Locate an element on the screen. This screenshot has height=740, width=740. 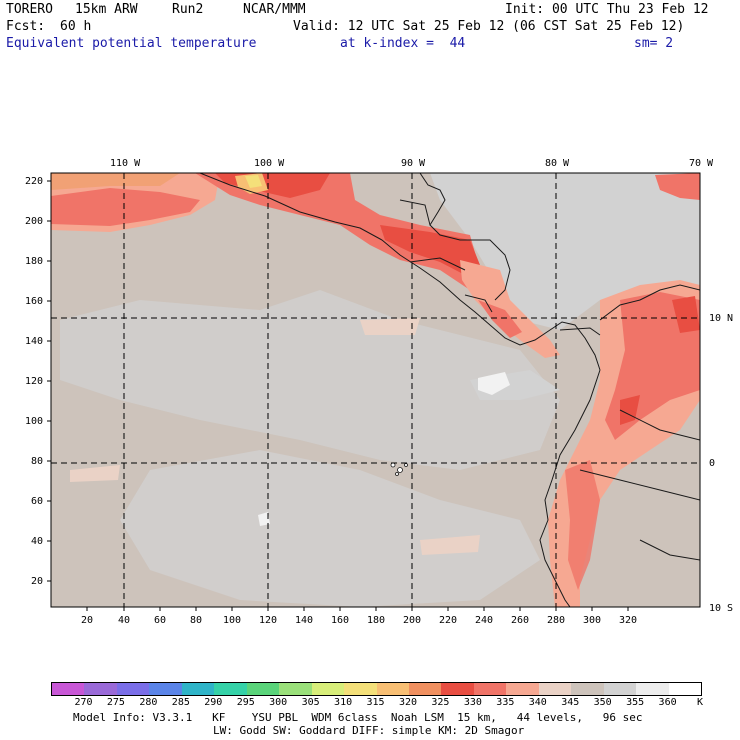
colorbar-level-label: 275 is located at coordinates (115, 702).